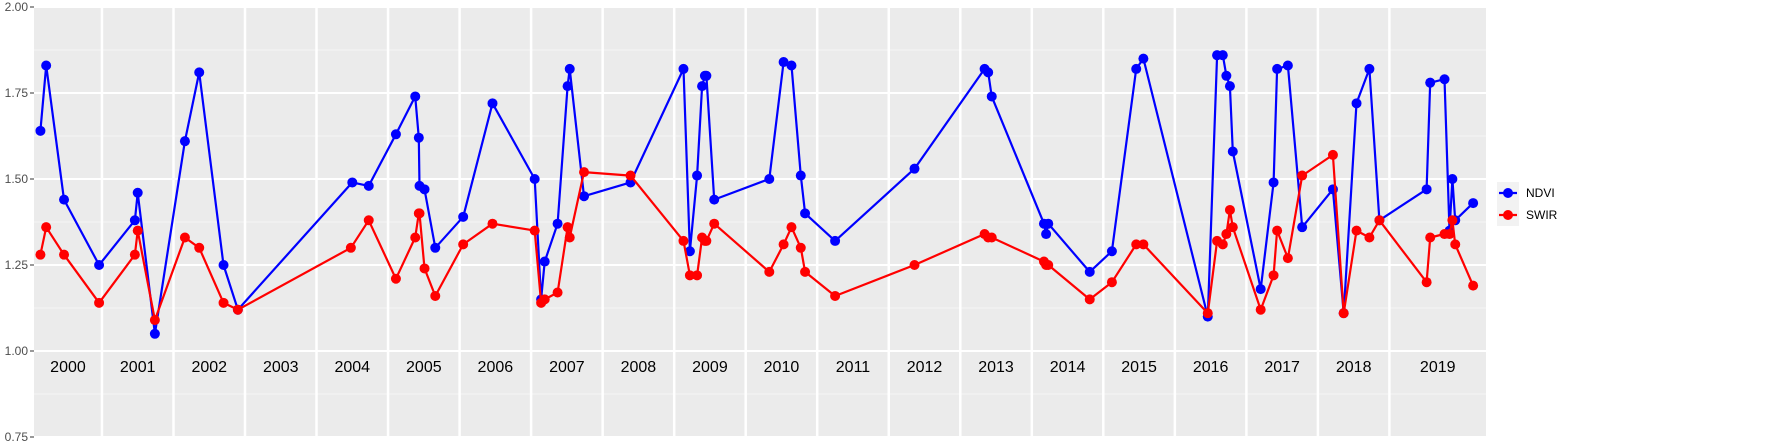 This screenshot has width=1773, height=442. Describe the element at coordinates (1354, 367) in the screenshot. I see `year-label: 2018` at that location.